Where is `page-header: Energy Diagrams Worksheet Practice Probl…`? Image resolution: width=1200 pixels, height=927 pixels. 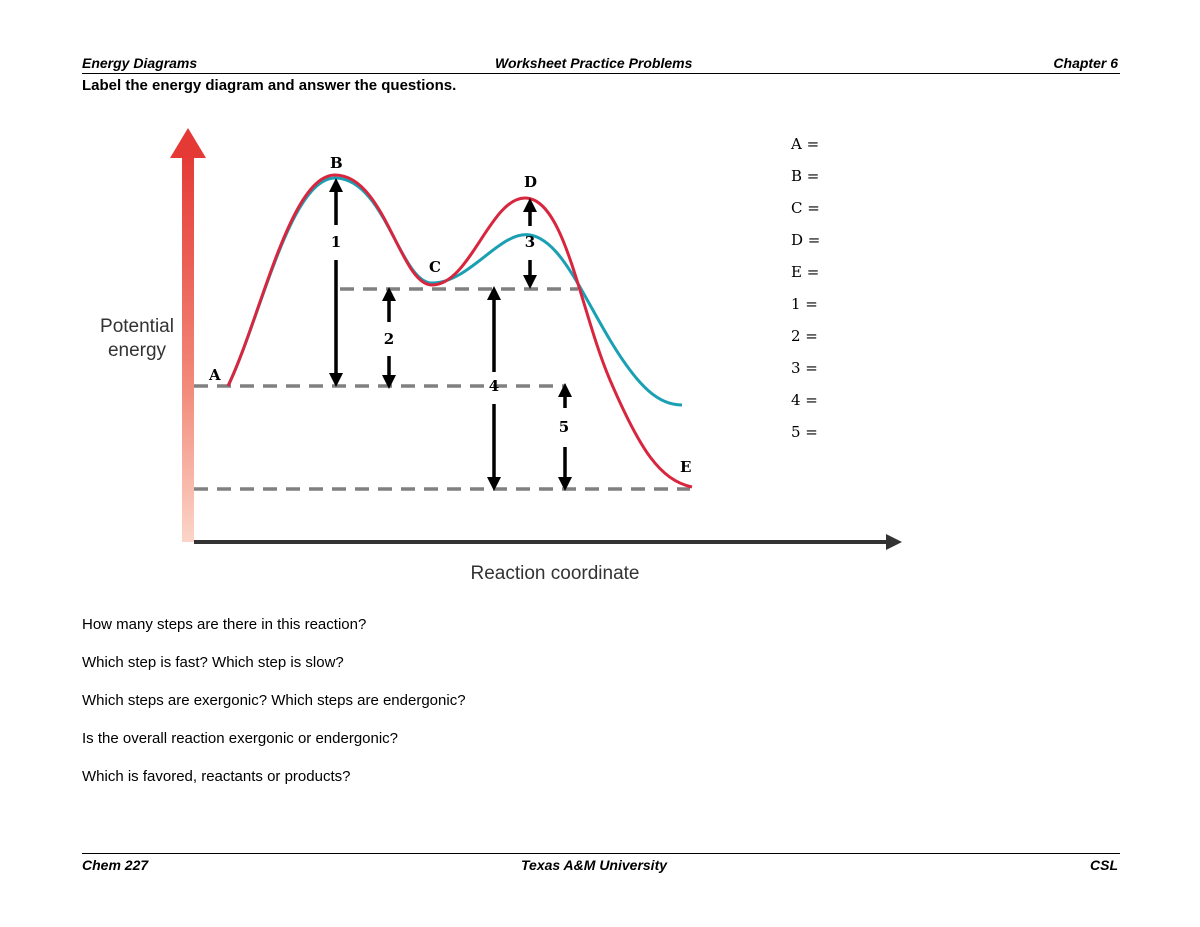
page-header: Energy Diagrams Worksheet Practice Probl… is located at coordinates (601, 64).